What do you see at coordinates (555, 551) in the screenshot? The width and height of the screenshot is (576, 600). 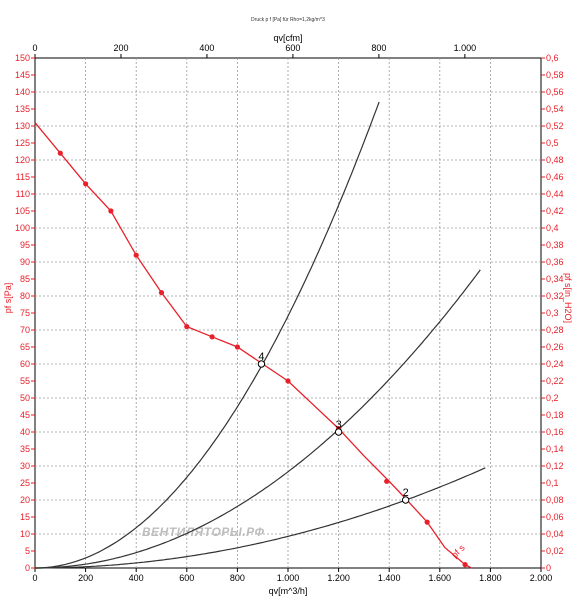 I see `y-right-tick-label: 0,02` at bounding box center [555, 551].